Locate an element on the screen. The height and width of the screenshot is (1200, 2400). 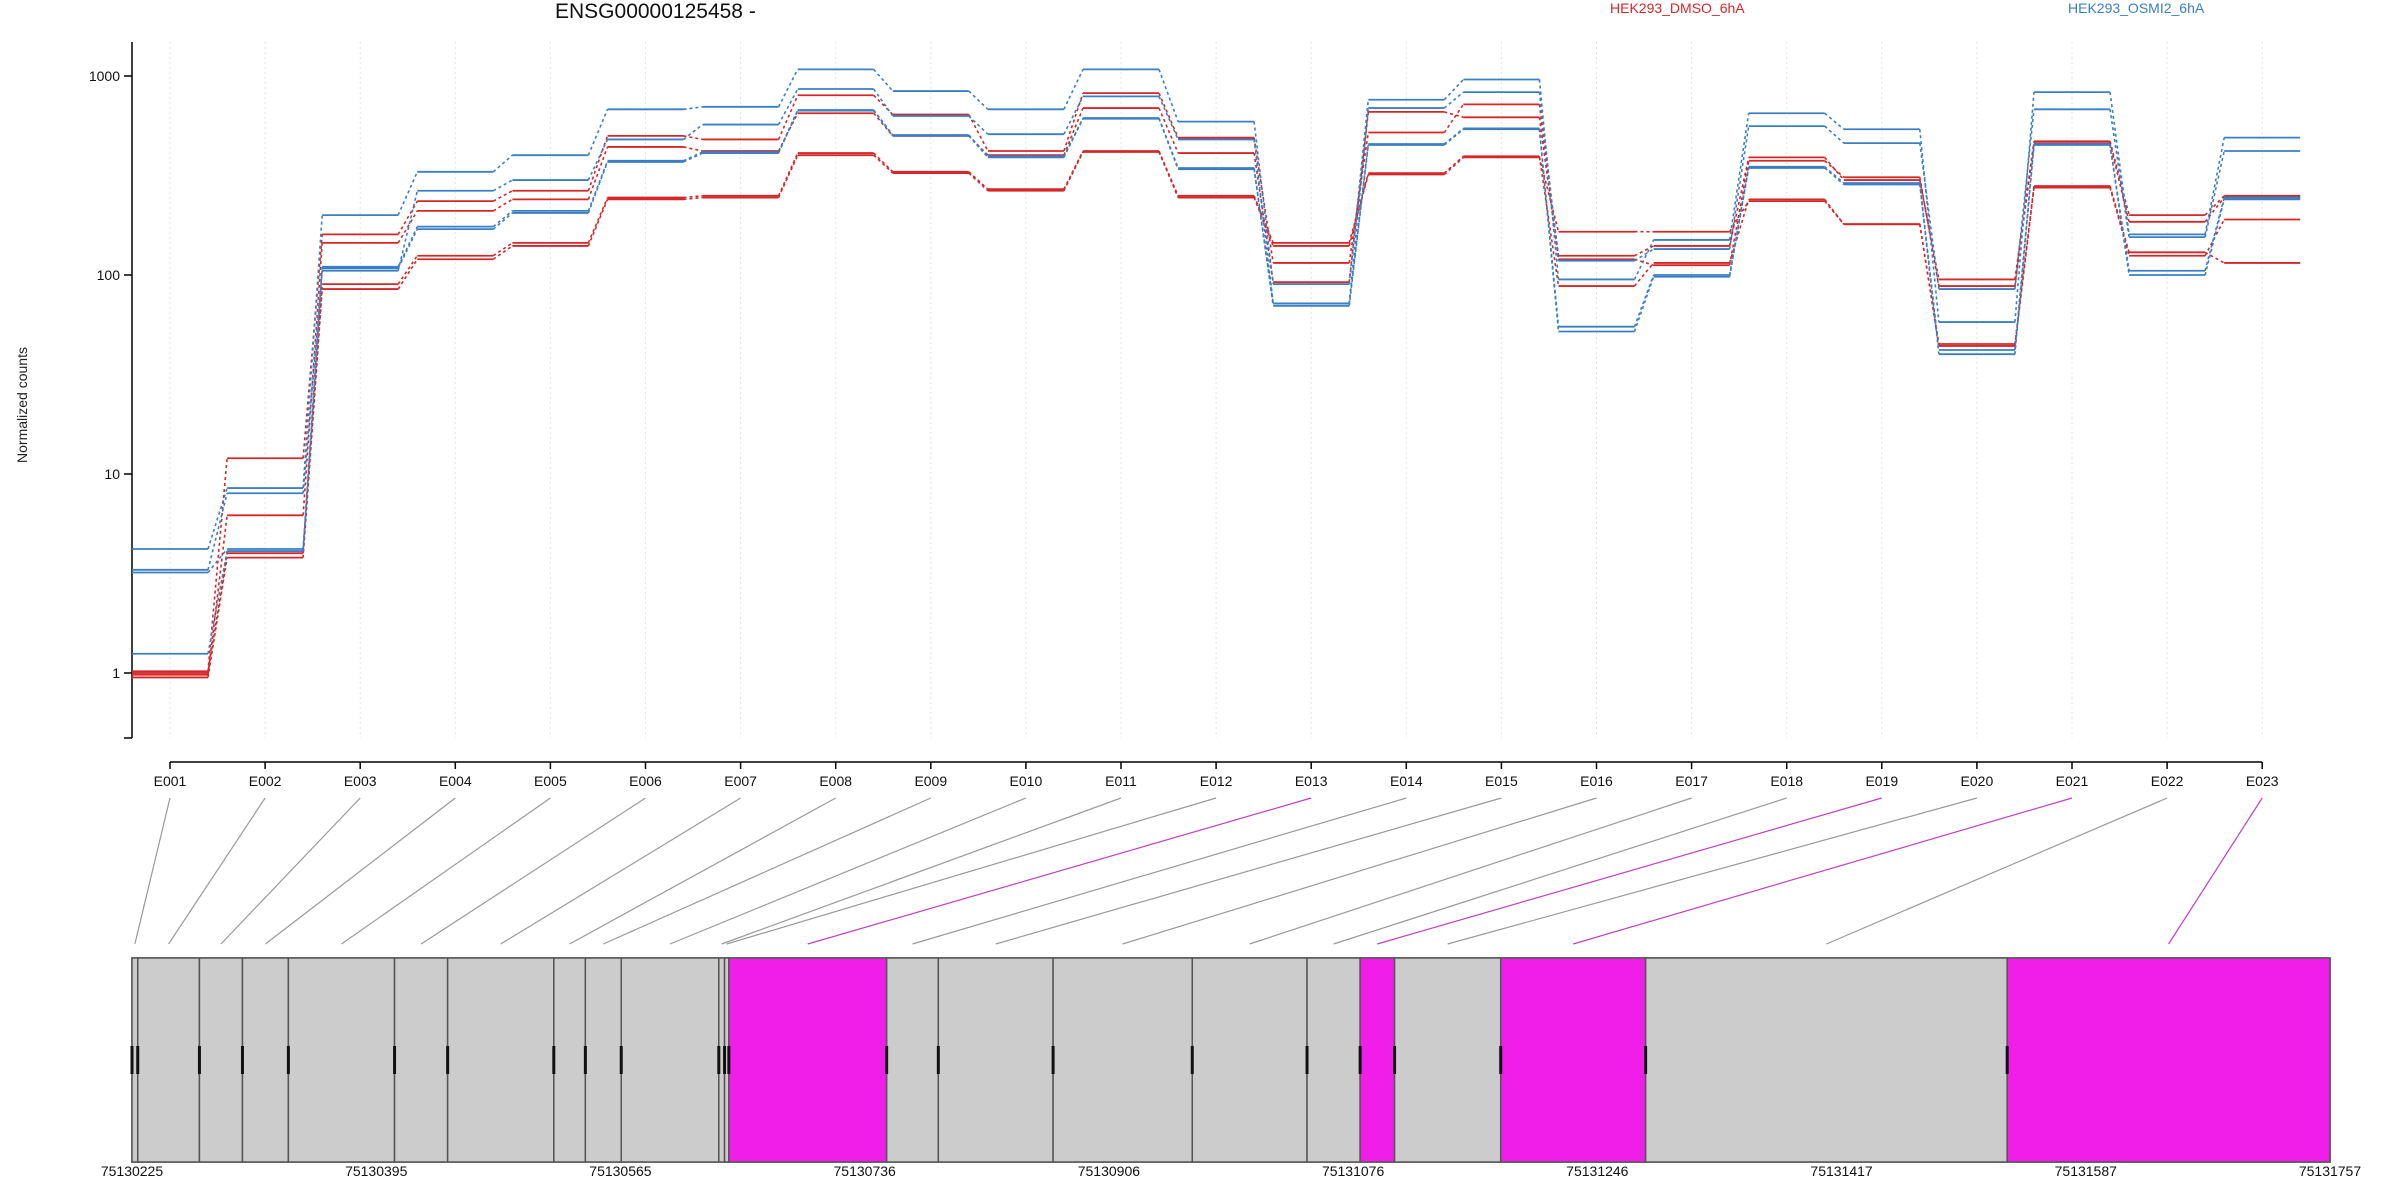
x-tick-label-e003: E003 is located at coordinates (360, 781).